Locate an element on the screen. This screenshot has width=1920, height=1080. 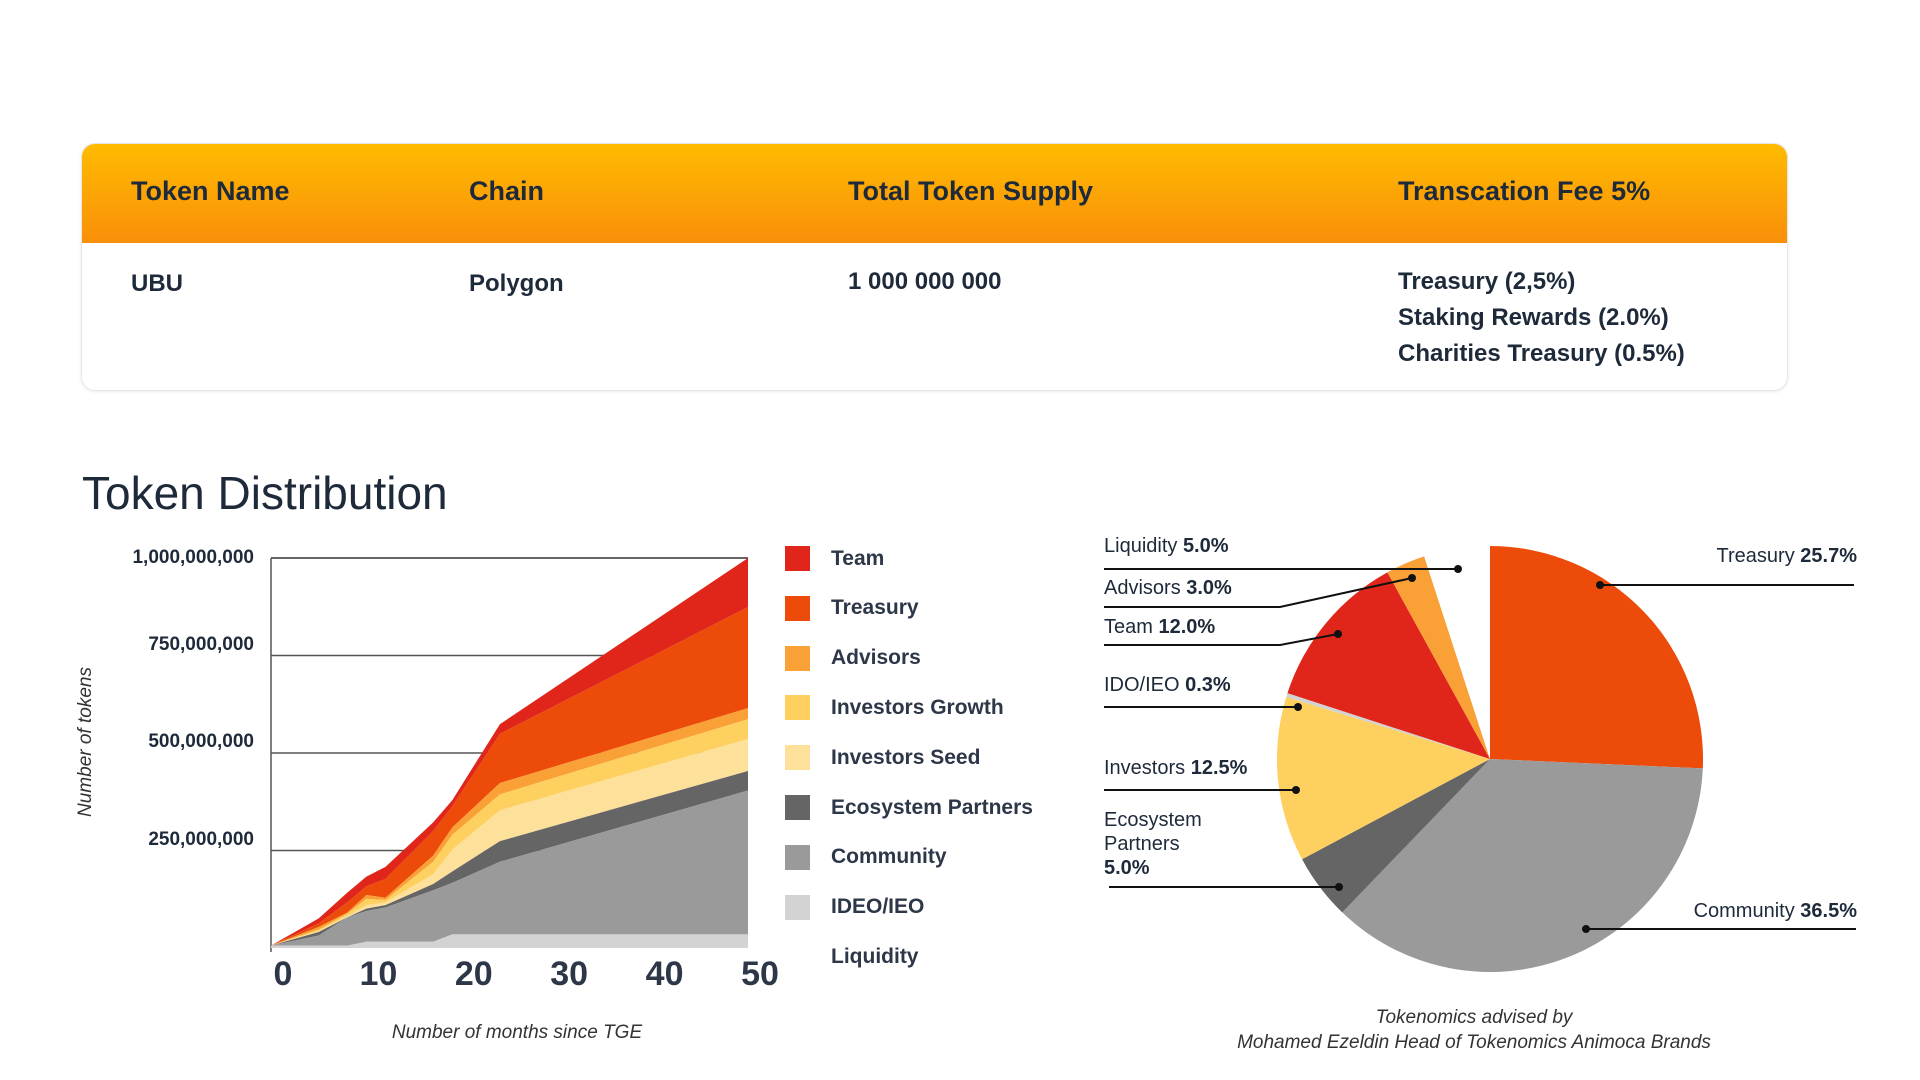
legend-item: Advisors is located at coordinates (853, 658).